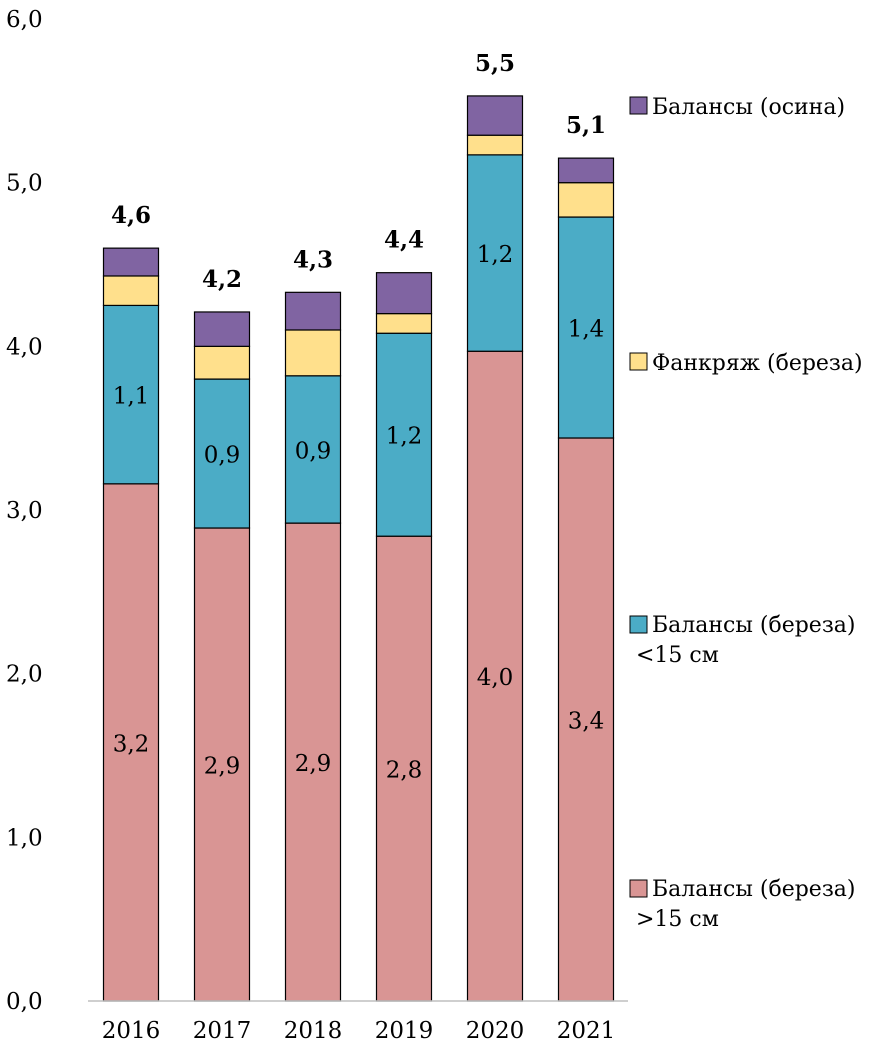  Describe the element at coordinates (742, 904) in the screenshot. I see `legend-item: Балансы (береза) >15 см` at that location.